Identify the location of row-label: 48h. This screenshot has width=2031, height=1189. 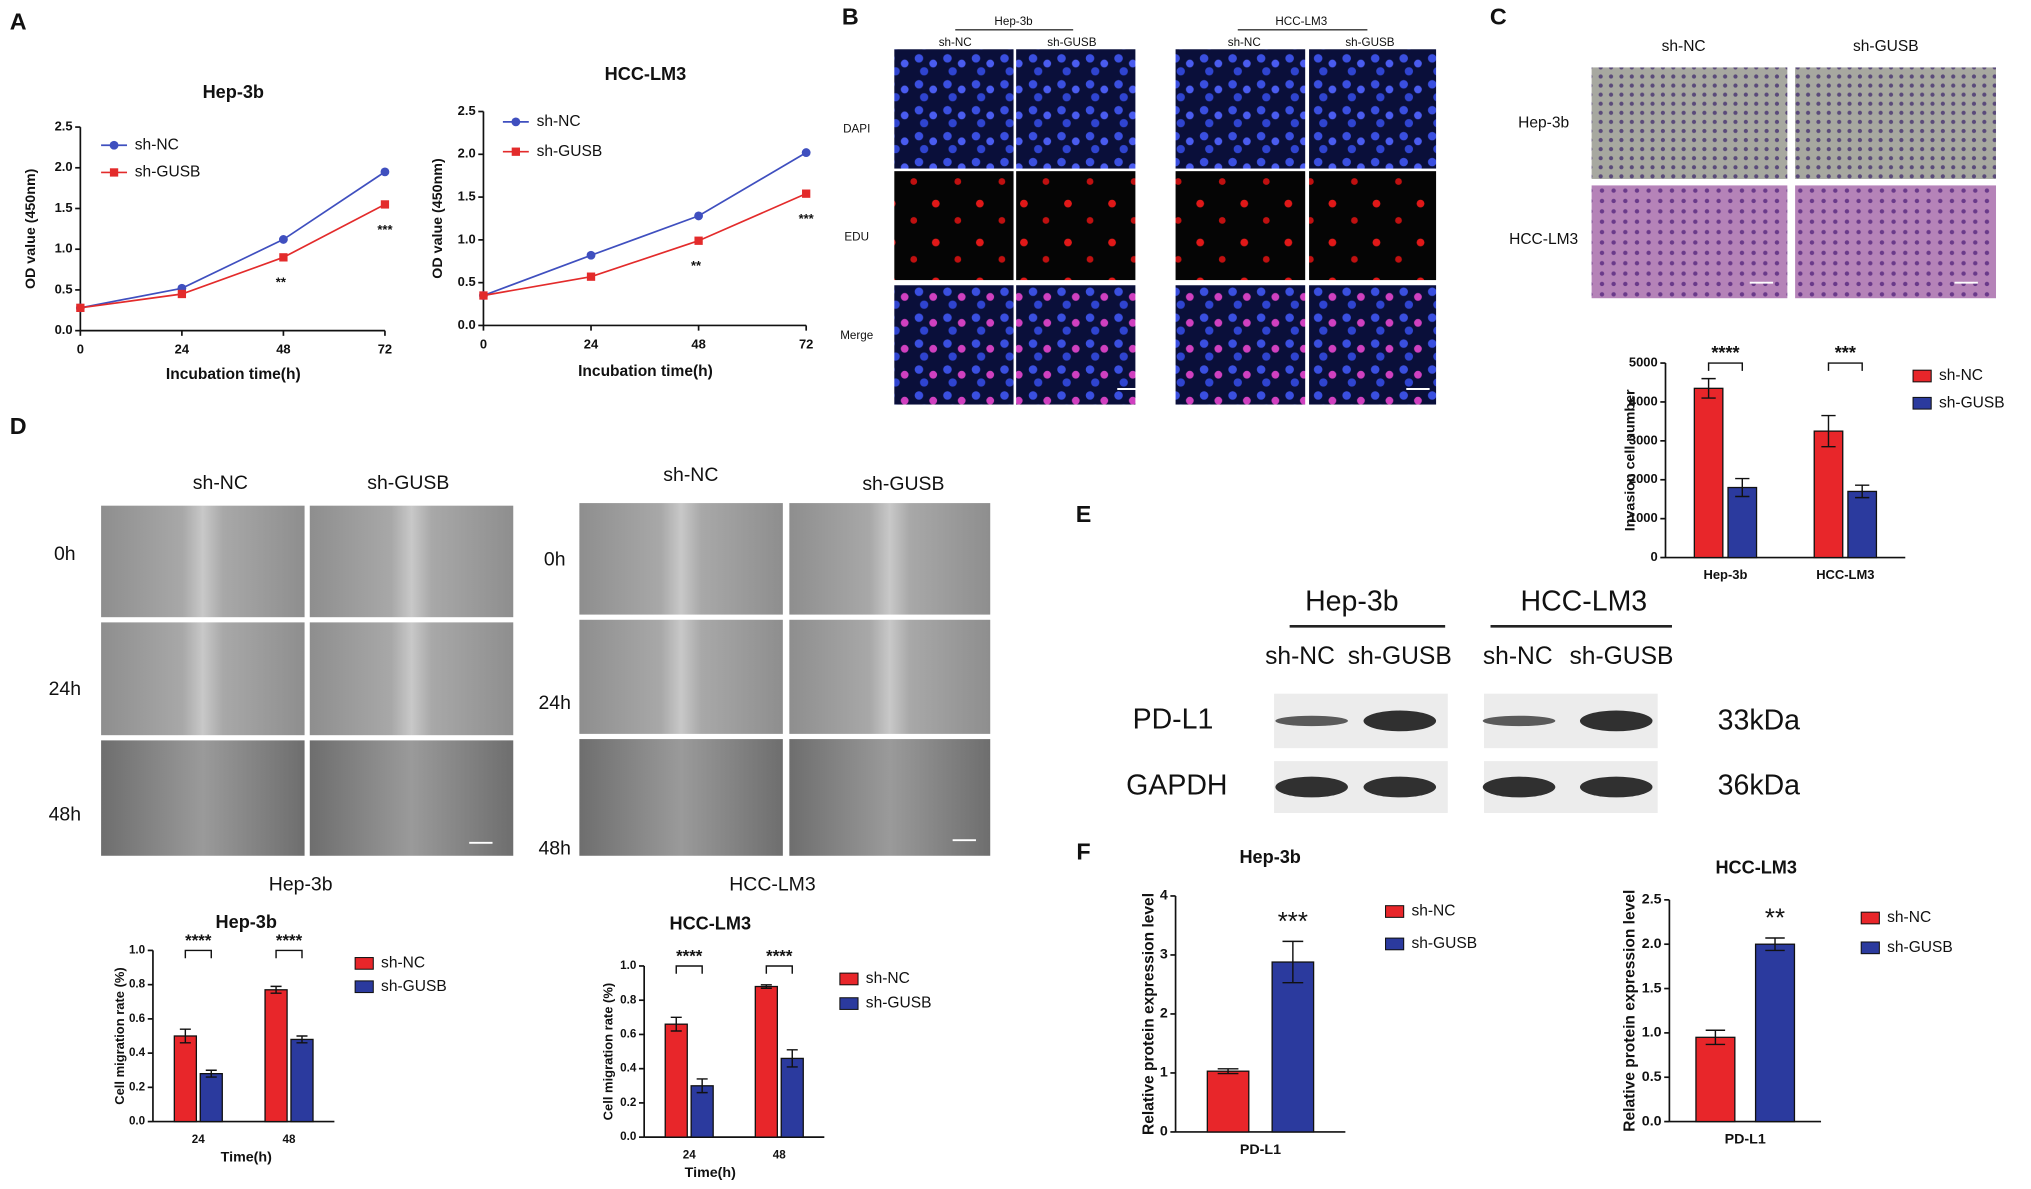
(65, 815).